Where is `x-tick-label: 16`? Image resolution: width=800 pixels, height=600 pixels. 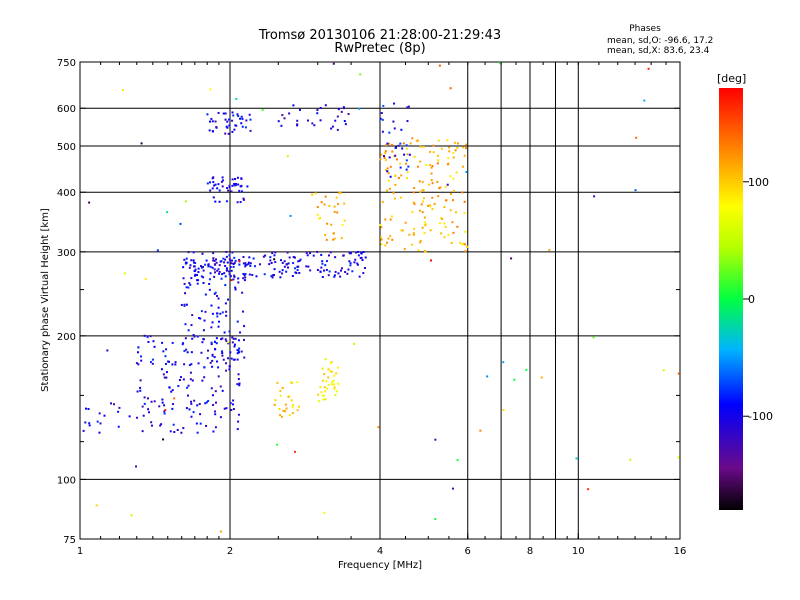 x-tick-label: 16 is located at coordinates (680, 551).